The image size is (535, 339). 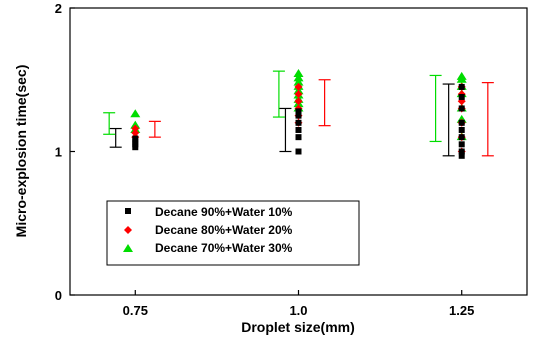 What do you see at coordinates (21, 151) in the screenshot?
I see `y-axis-title: Micro-explosion time(sec)` at bounding box center [21, 151].